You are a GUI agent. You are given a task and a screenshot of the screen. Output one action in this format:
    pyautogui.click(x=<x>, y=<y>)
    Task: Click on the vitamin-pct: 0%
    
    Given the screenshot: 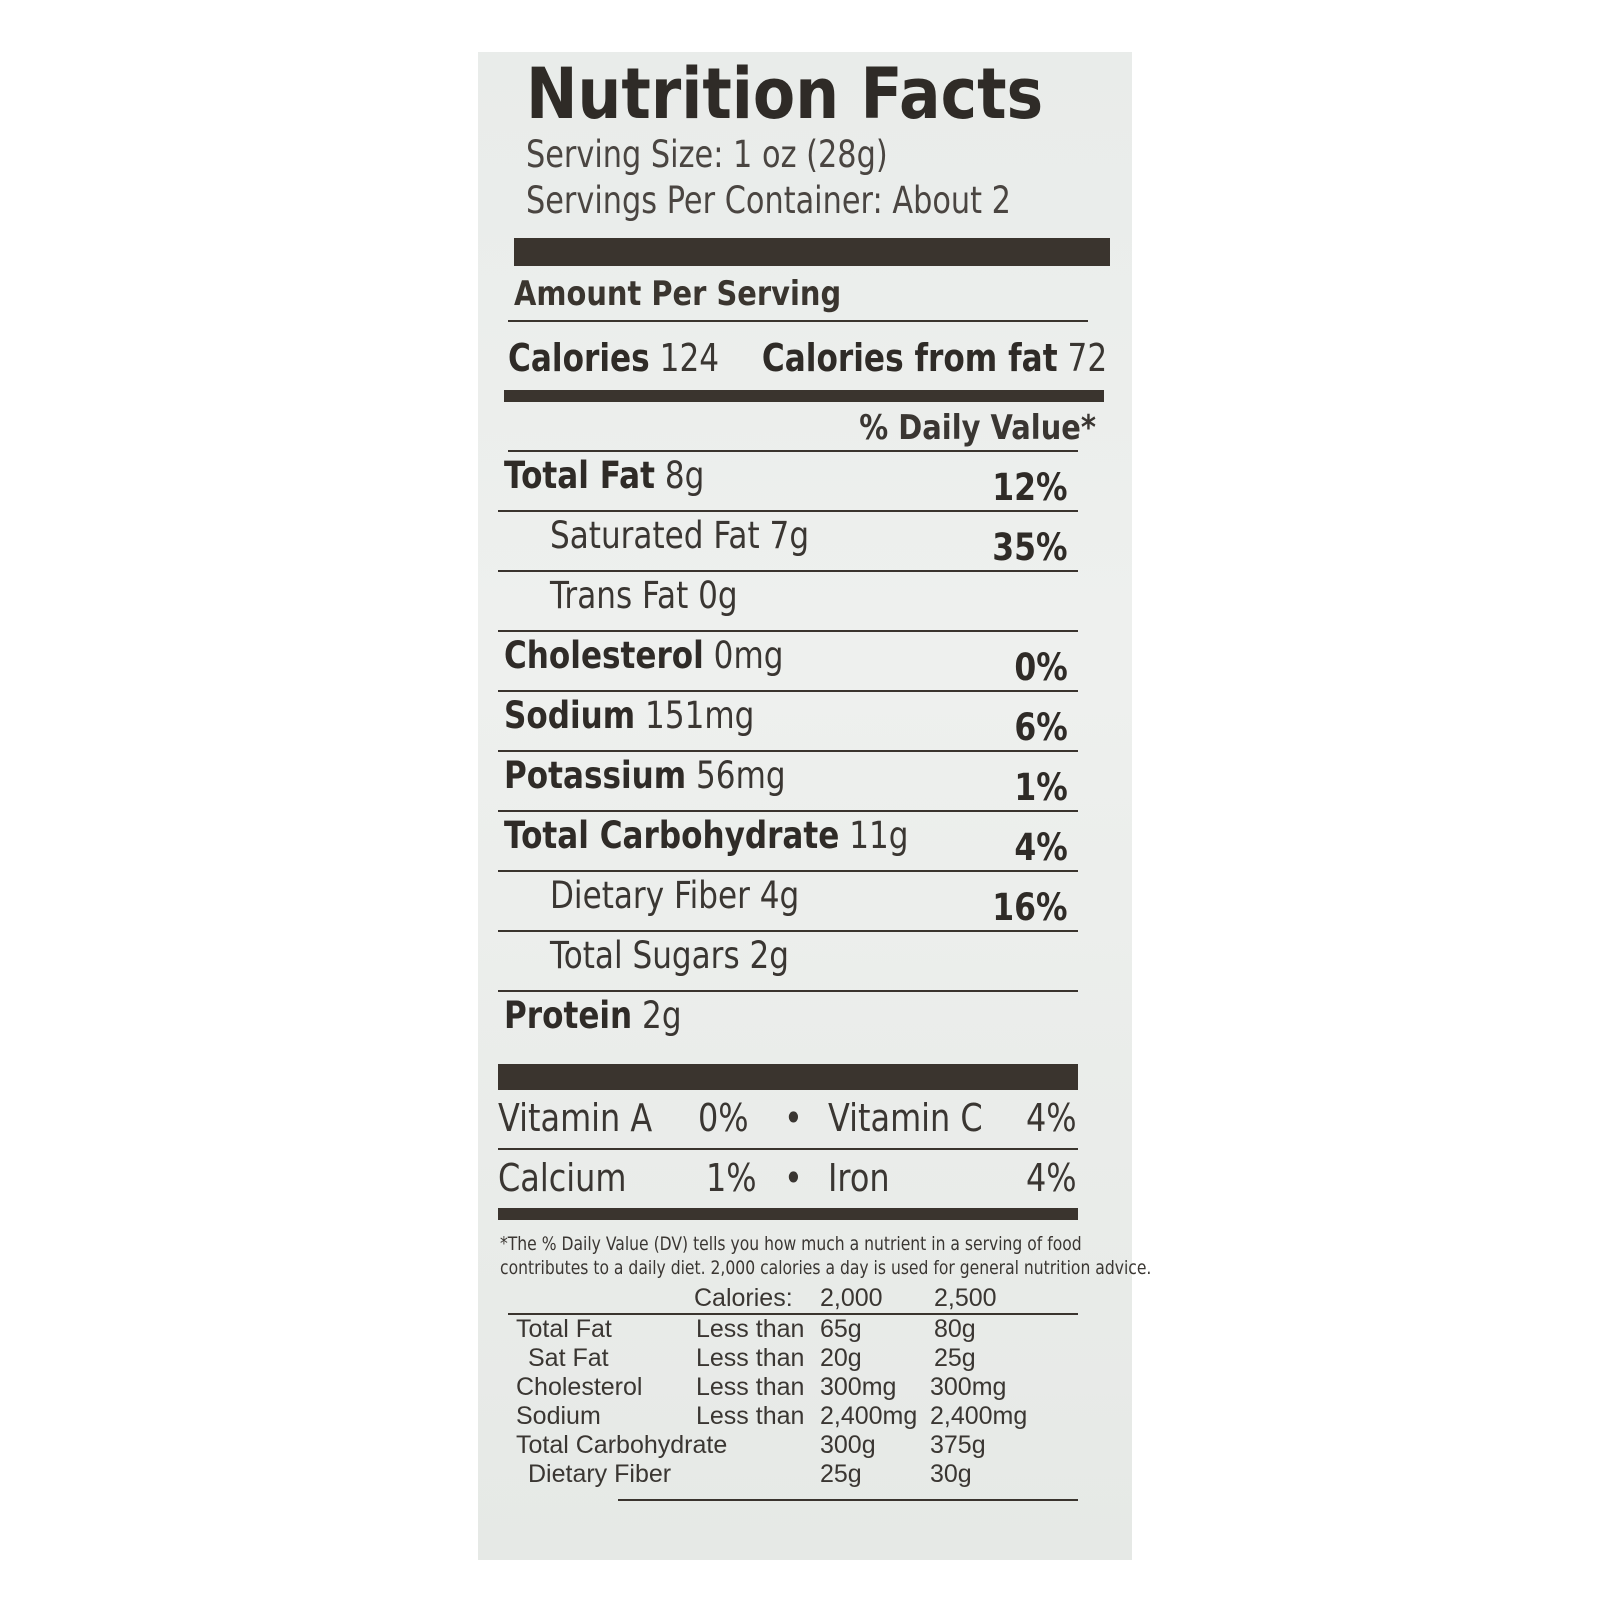 What is the action you would take?
    pyautogui.click(x=723, y=1117)
    